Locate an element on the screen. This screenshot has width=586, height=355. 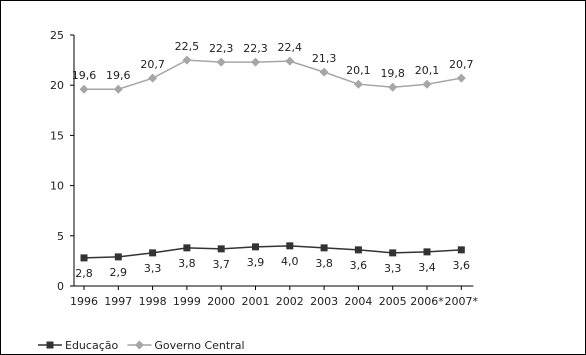
x-tick-label: 1999 is located at coordinates (187, 301).